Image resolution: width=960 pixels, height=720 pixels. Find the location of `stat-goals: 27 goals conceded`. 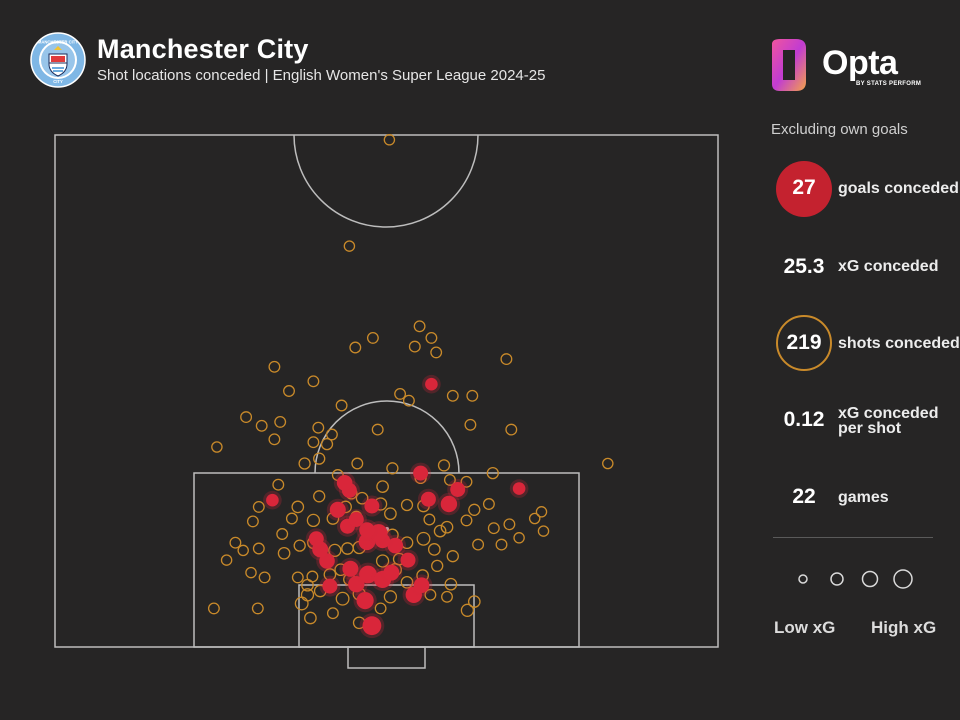

stat-goals: 27 goals conceded is located at coordinates (865, 189).